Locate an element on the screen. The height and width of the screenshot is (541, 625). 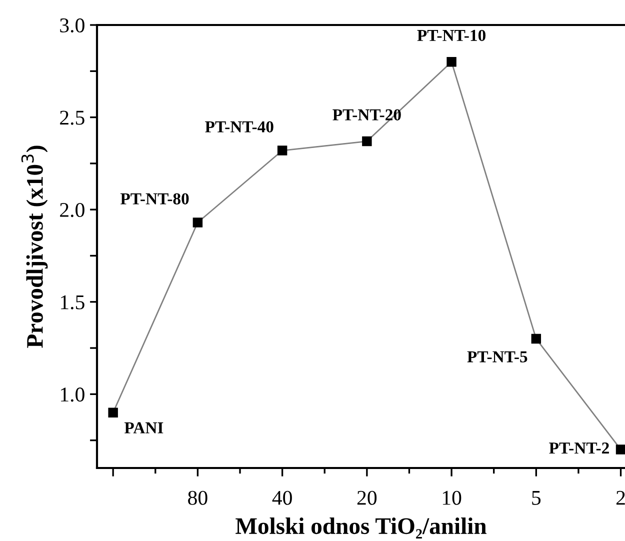
x-tick-label: 20 is located at coordinates (367, 497).